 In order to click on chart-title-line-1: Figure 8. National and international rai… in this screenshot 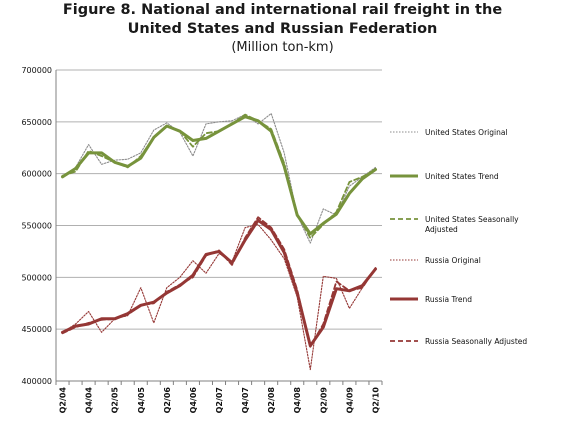, I will do `click(282, 10)`.